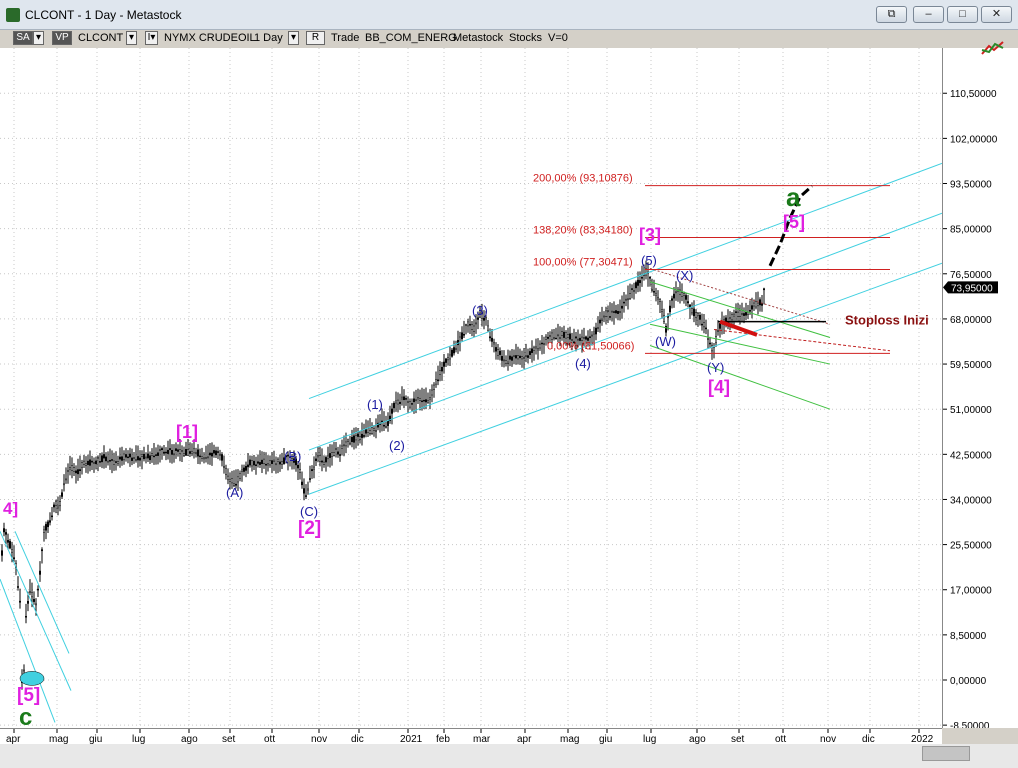  Describe the element at coordinates (970, 287) in the screenshot. I see `last-price-box` at that location.